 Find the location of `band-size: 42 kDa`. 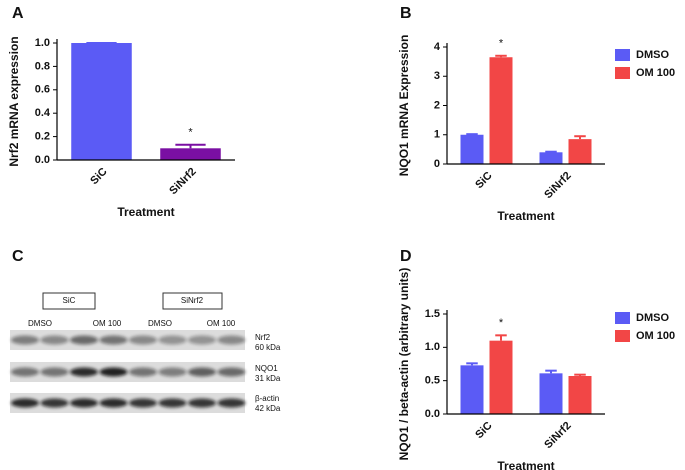

band-size: 42 kDa is located at coordinates (268, 408).